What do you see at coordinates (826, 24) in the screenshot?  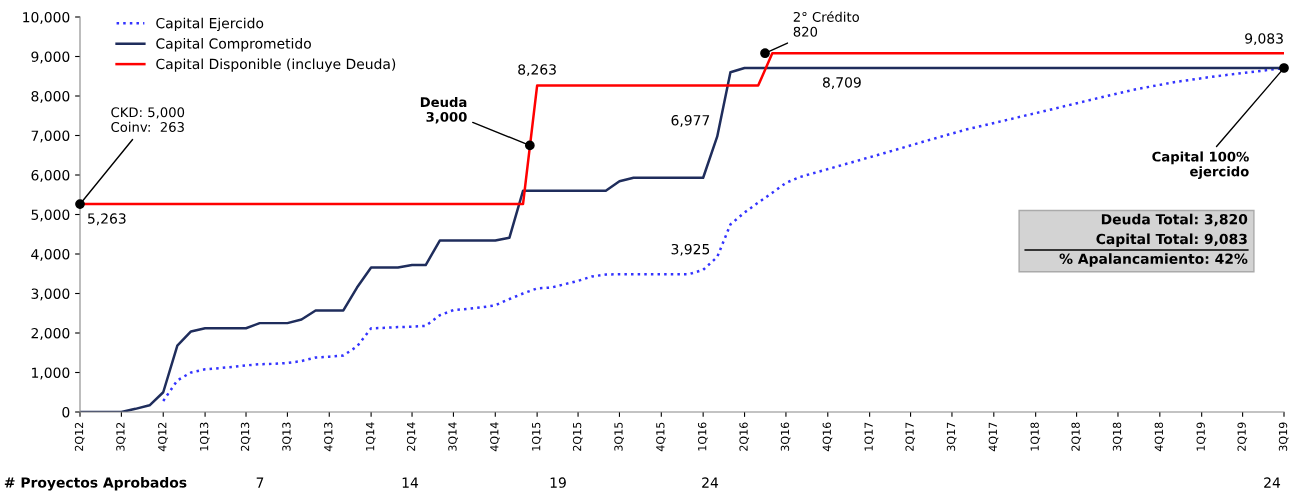 I see `annotation: 2° Crédito 820` at bounding box center [826, 24].